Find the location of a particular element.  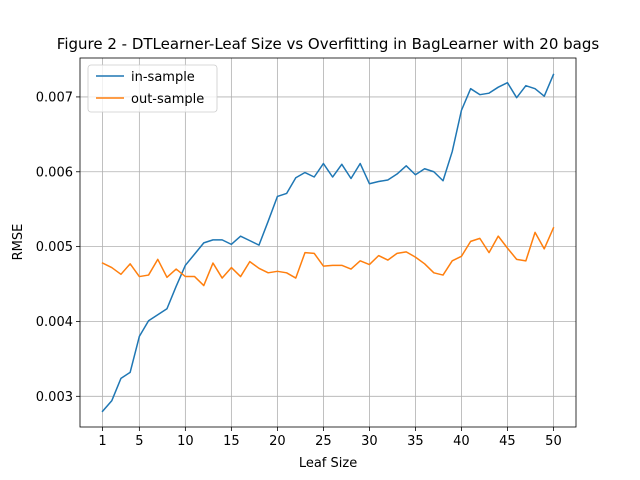

x-tick-label: 45 is located at coordinates (507, 441).